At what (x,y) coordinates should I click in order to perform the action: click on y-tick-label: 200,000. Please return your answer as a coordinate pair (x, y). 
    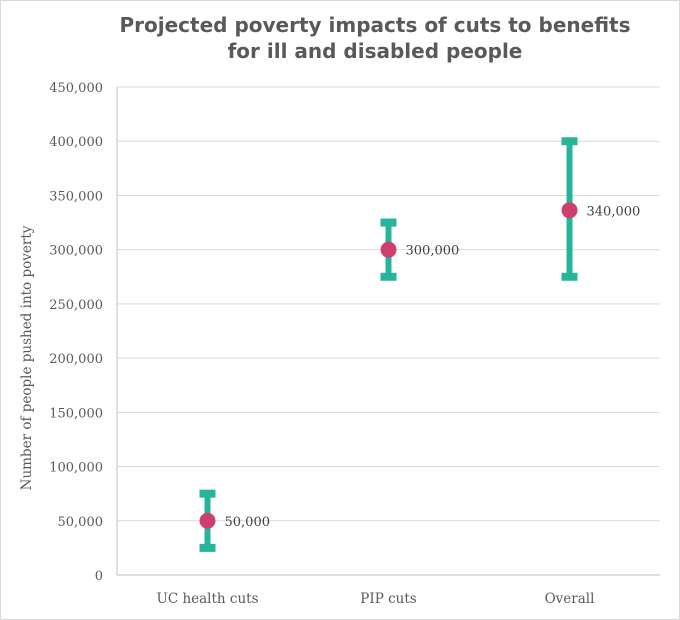
    Looking at the image, I should click on (76, 359).